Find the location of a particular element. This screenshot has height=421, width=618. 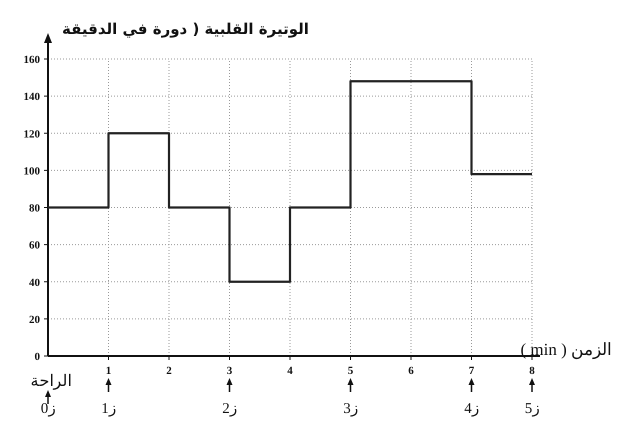

annotation: ز5 is located at coordinates (532, 409).